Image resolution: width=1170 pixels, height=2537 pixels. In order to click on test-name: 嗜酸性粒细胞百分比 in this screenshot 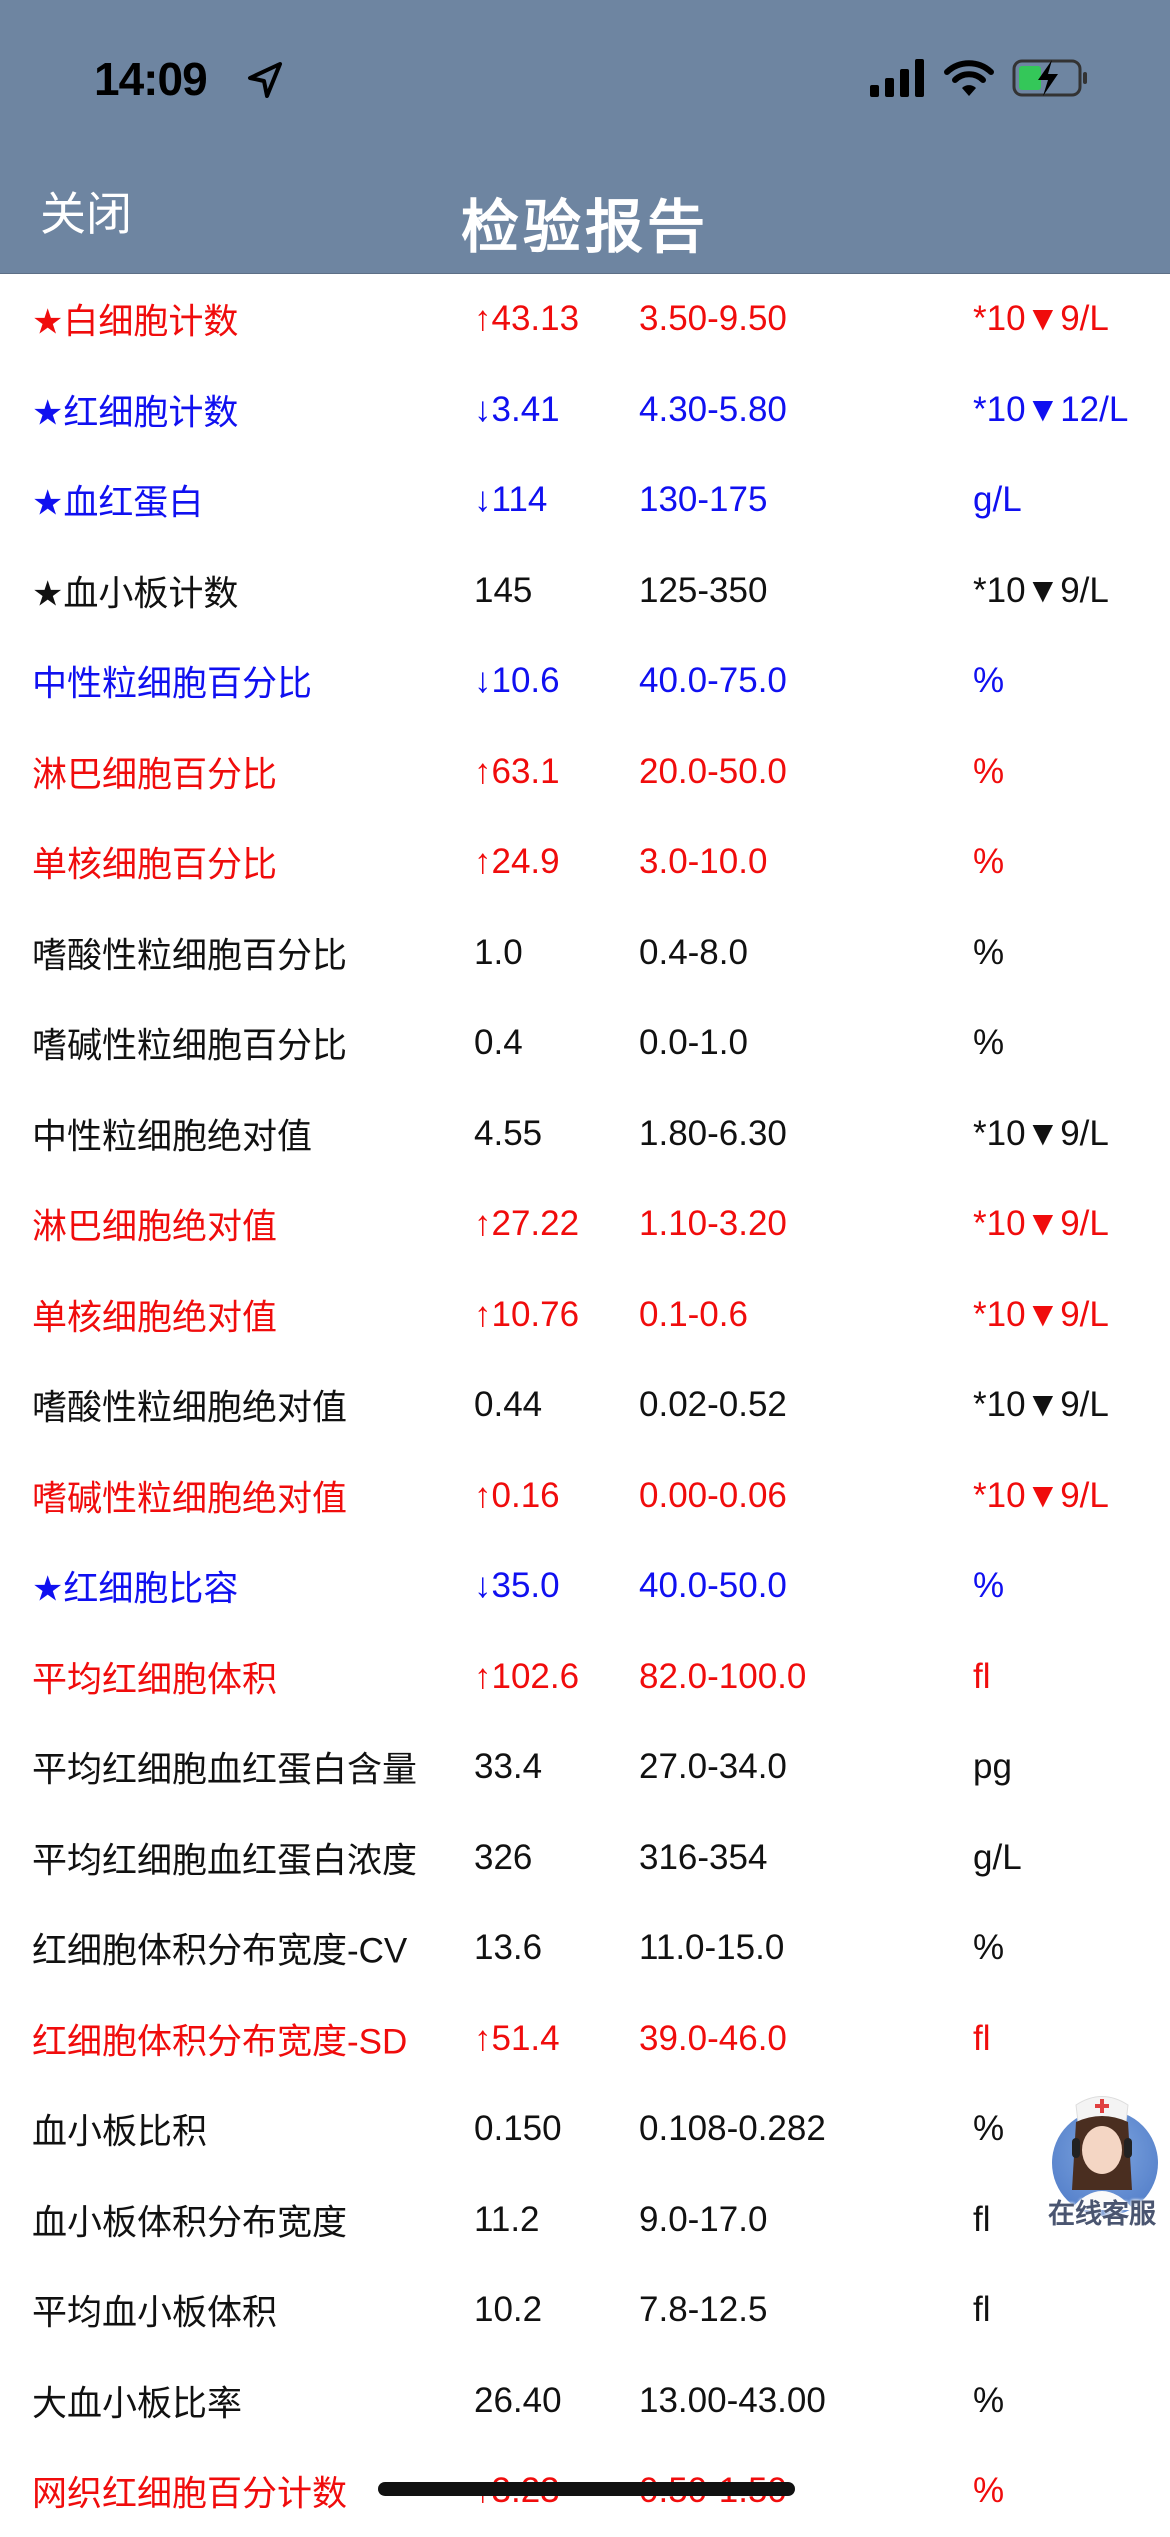, I will do `click(190, 956)`.